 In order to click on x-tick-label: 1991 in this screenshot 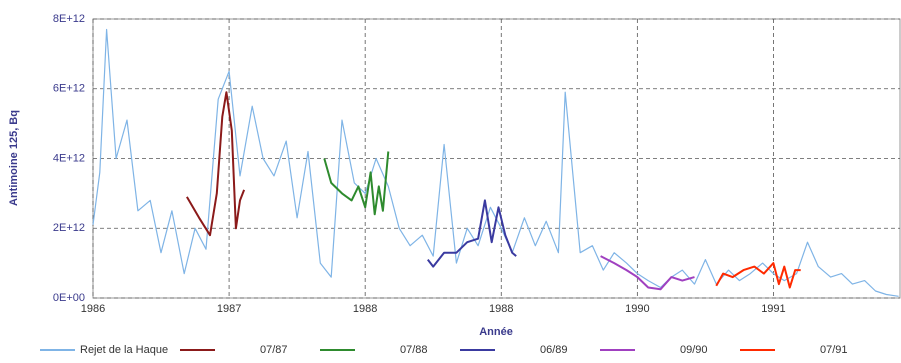, I will do `click(773, 309)`.